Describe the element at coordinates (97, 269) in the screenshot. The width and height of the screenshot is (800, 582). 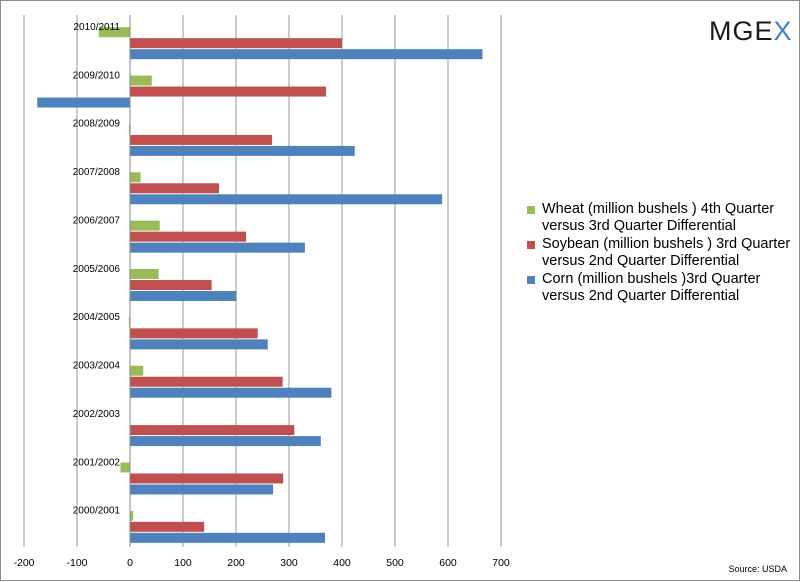
I see `y-category-label: 2005/2006` at that location.